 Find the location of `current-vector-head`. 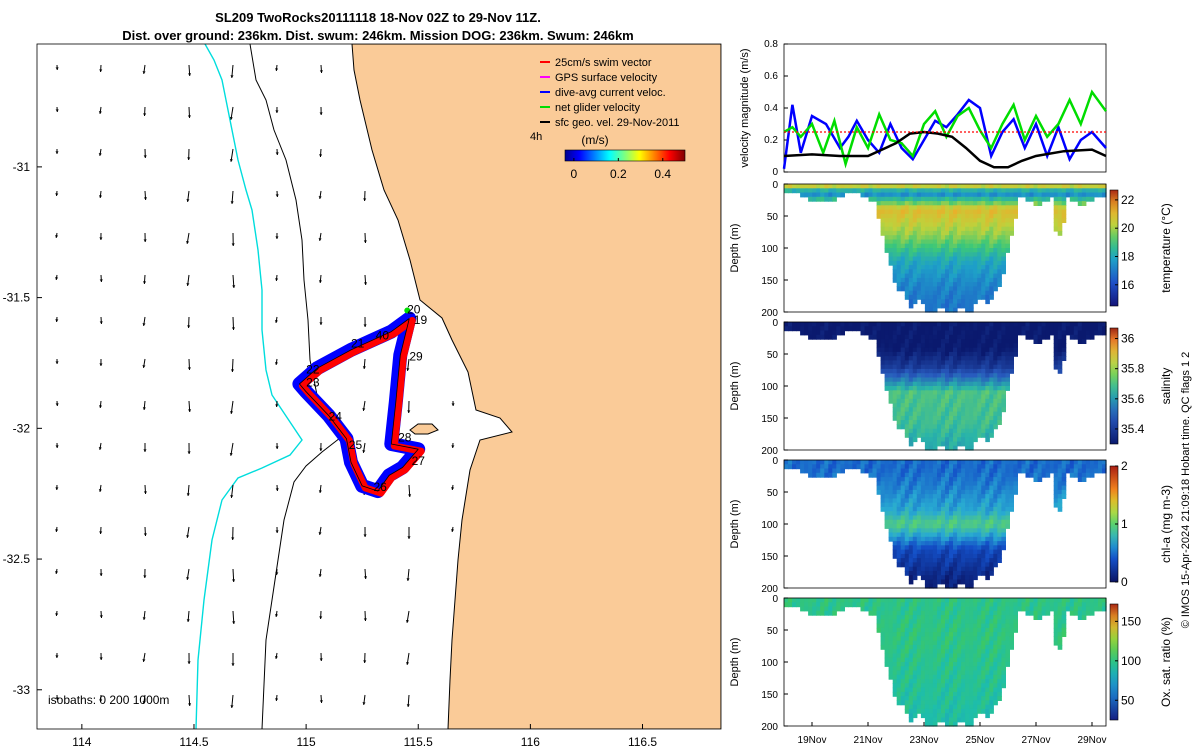

current-vector-head is located at coordinates (232, 706).